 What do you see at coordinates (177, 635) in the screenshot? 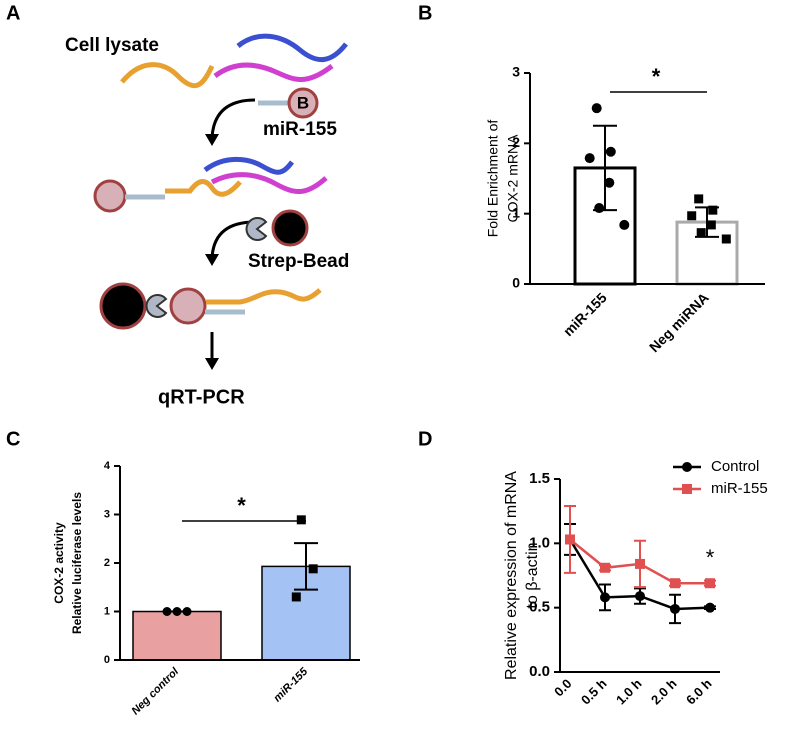
I see `bar` at bounding box center [177, 635].